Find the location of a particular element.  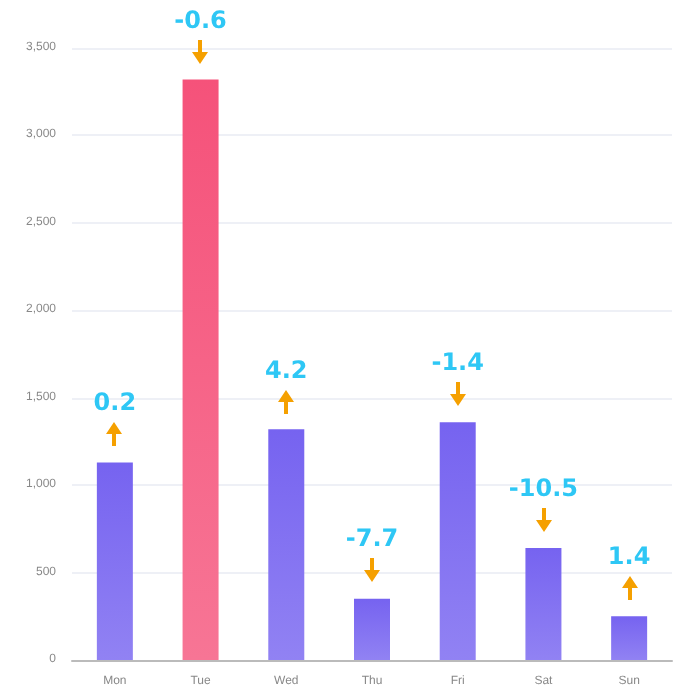

annotation: -7.7 is located at coordinates (372, 538).